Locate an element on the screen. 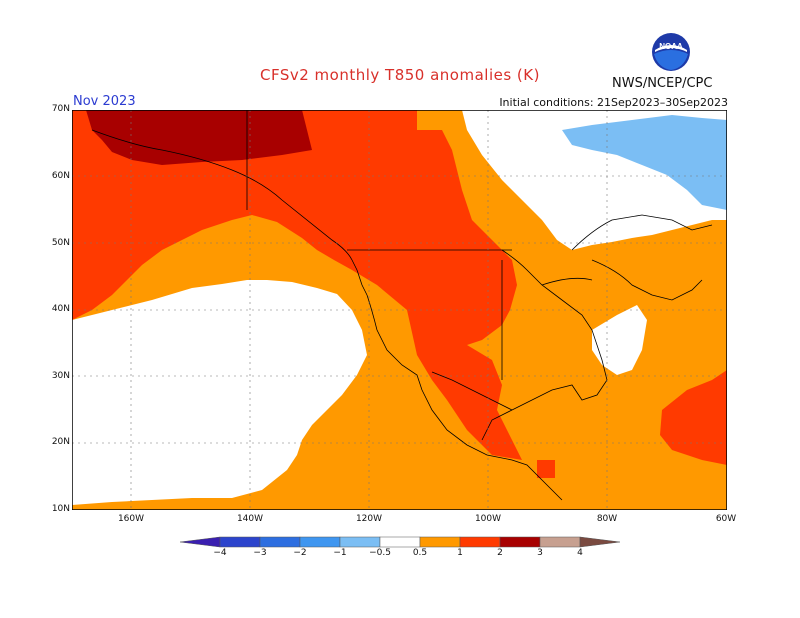  neutral-pacific is located at coordinates (219, 392).